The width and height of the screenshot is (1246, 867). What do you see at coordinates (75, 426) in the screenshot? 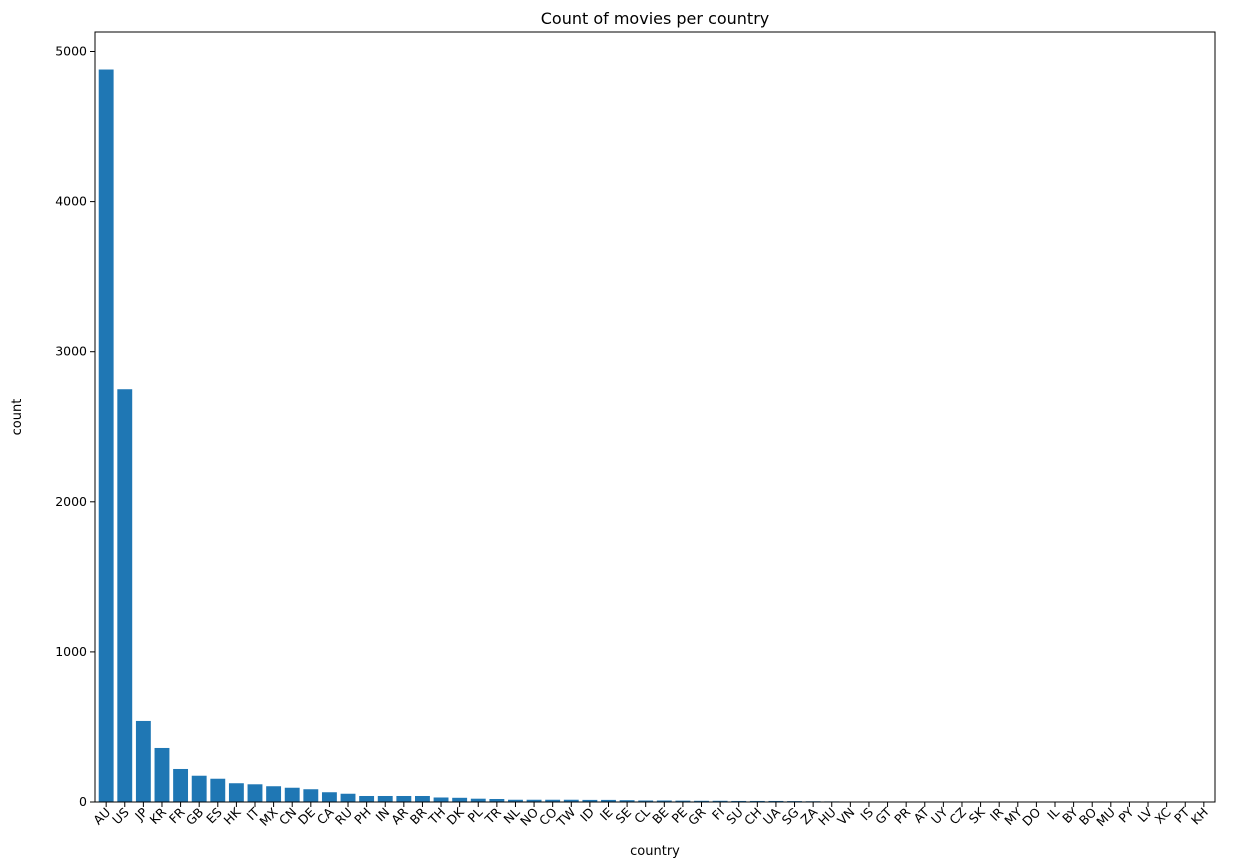
I see `y-axis: 0 1000 2000 3000 4000 5000` at bounding box center [75, 426].